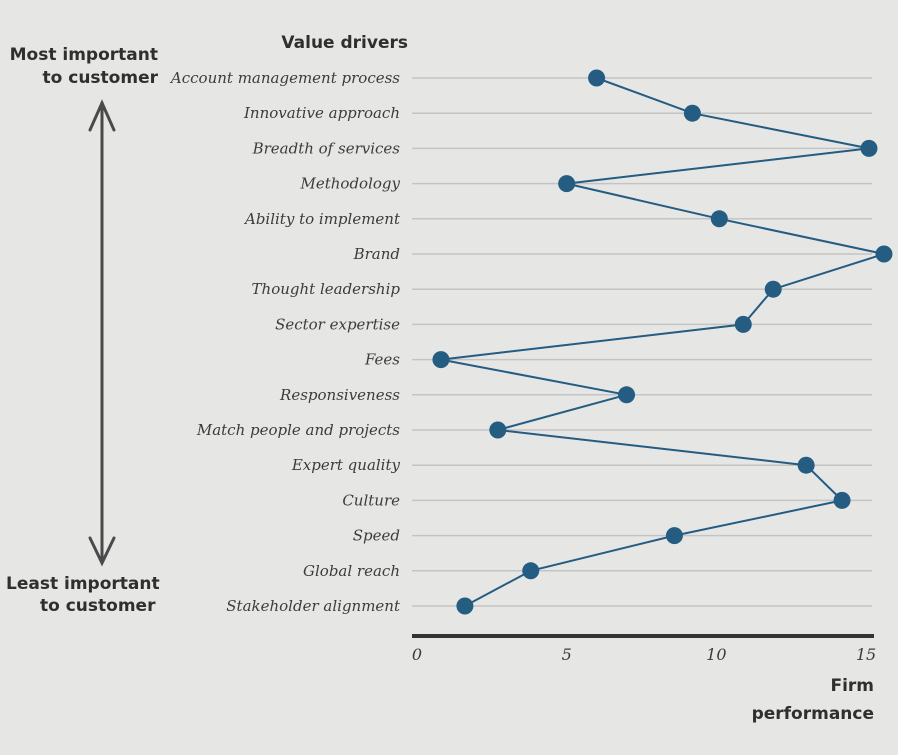 The width and height of the screenshot is (898, 755). I want to click on chart-title: Value drivers, so click(344, 43).